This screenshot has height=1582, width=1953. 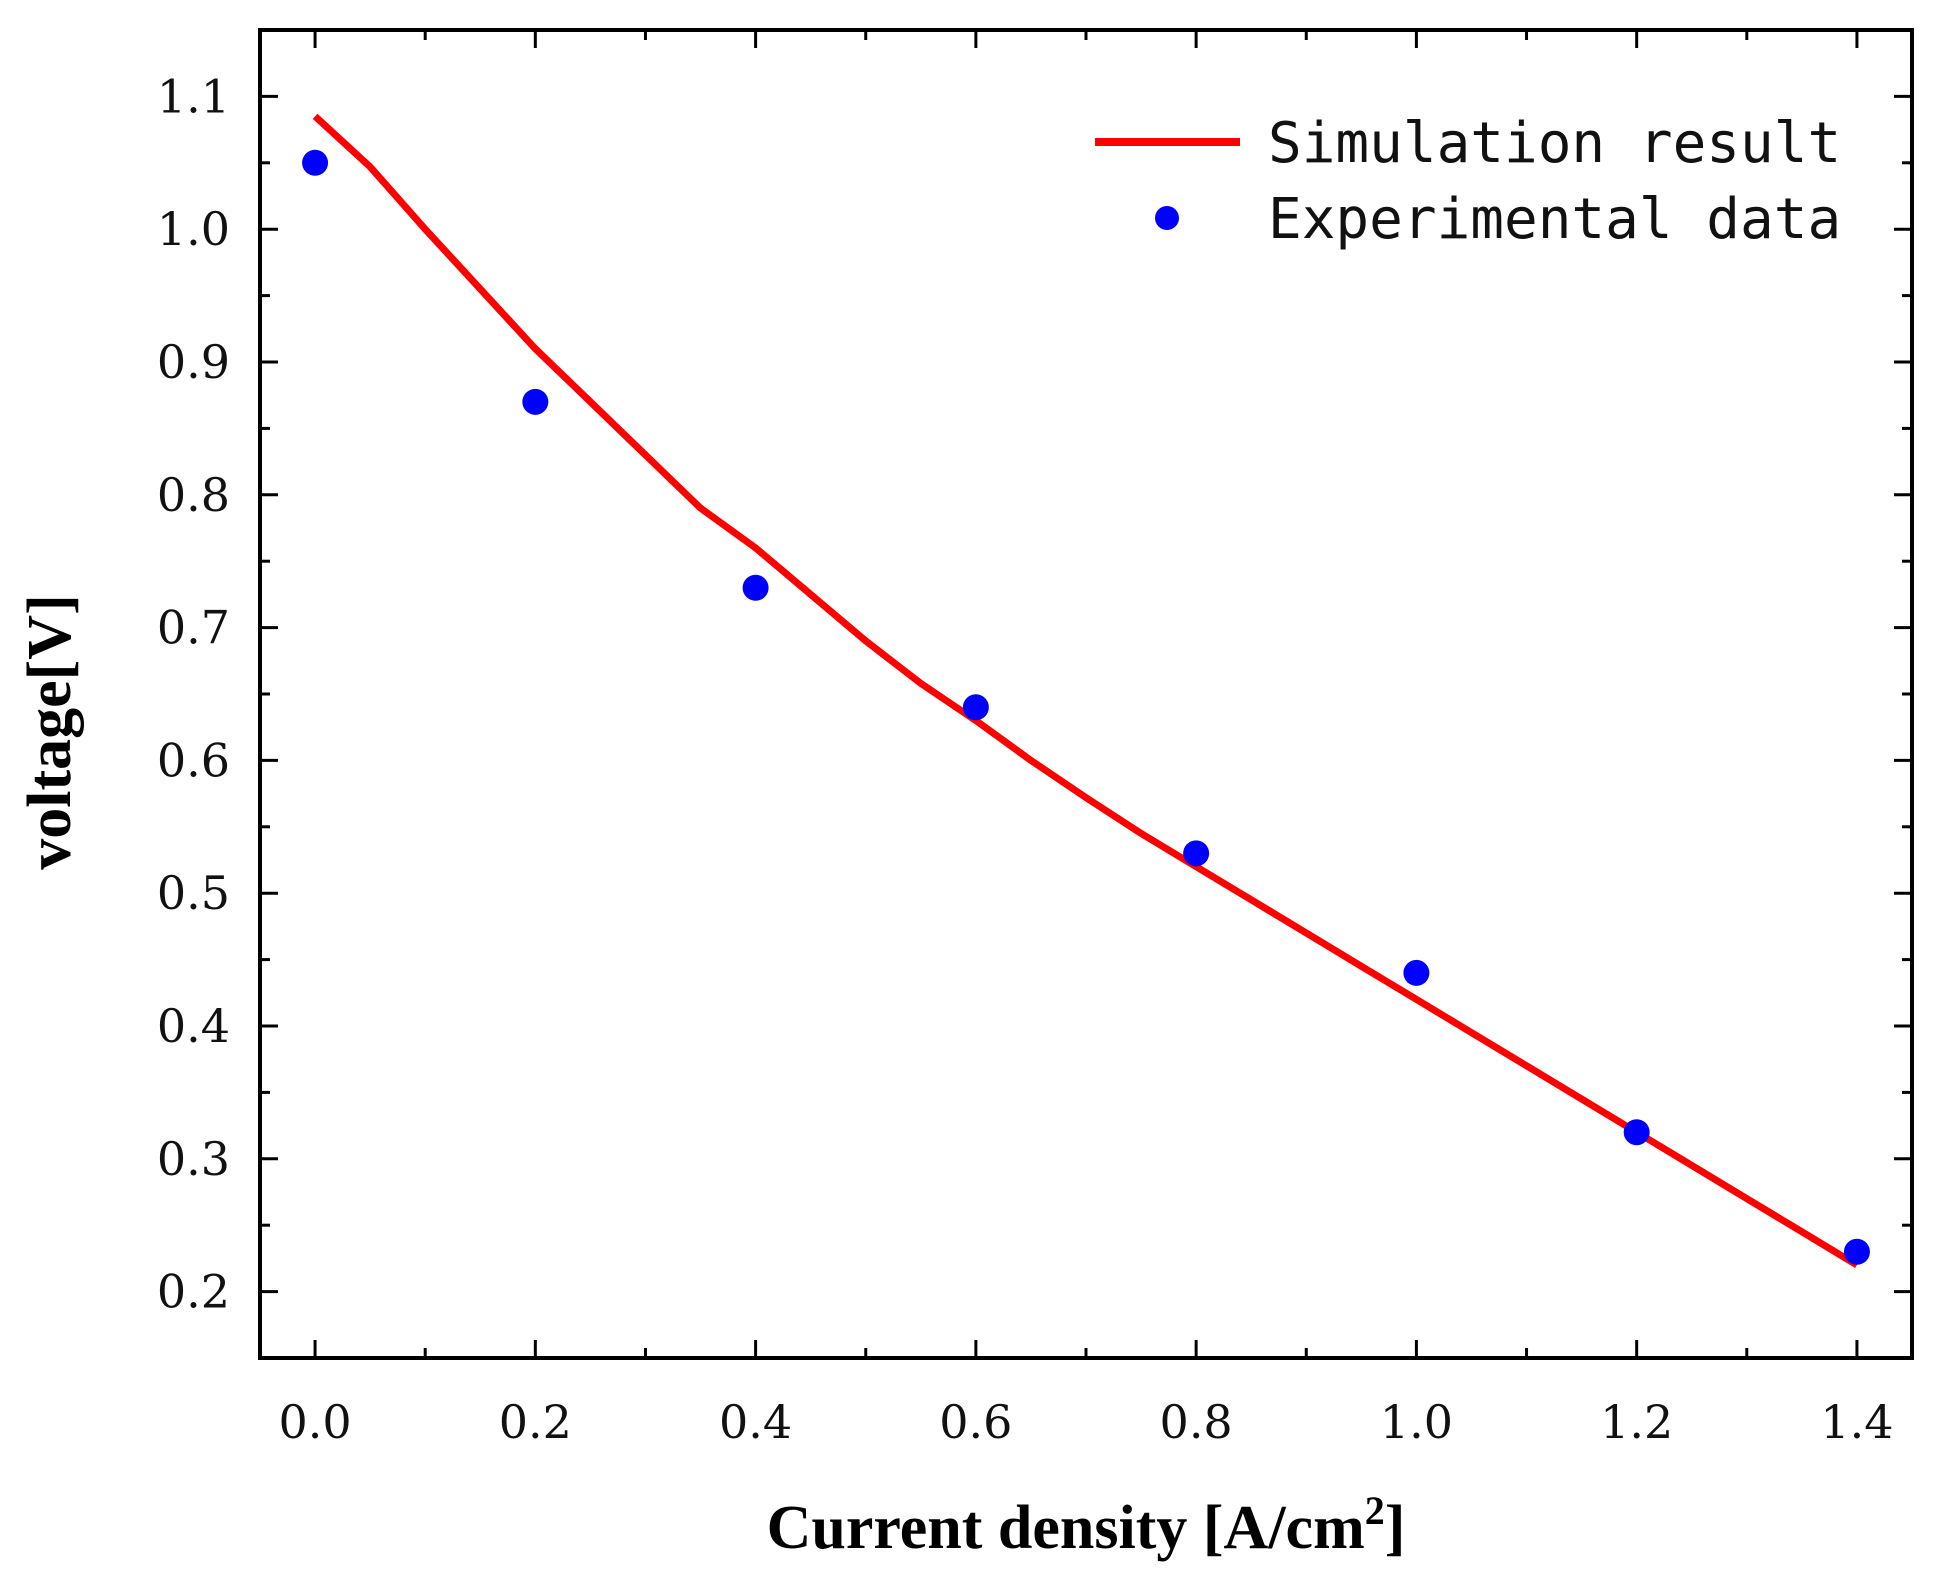 What do you see at coordinates (975, 1422) in the screenshot?
I see `x-tick-label: 0.6` at bounding box center [975, 1422].